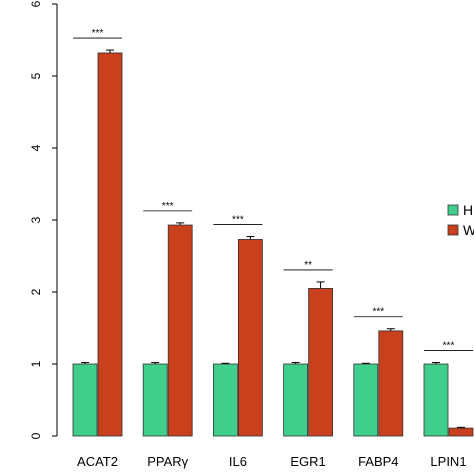 The width and height of the screenshot is (474, 474). Describe the element at coordinates (36, 75) in the screenshot. I see `y-tick-label: 5` at that location.